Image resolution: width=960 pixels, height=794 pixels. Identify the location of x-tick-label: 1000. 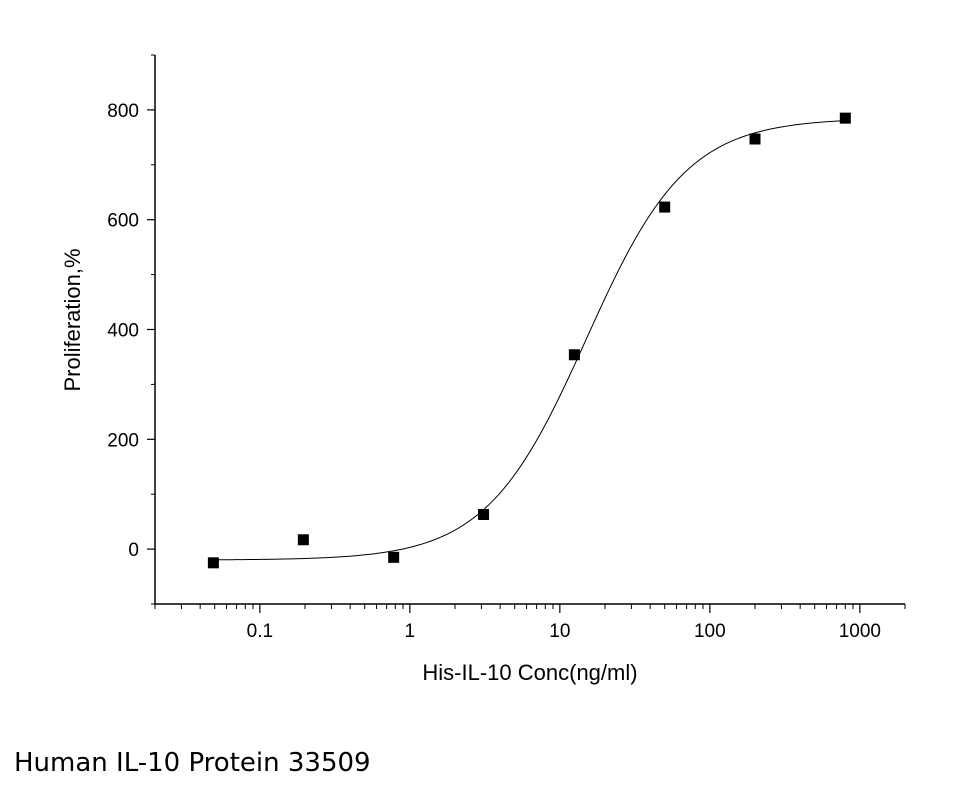
(860, 631).